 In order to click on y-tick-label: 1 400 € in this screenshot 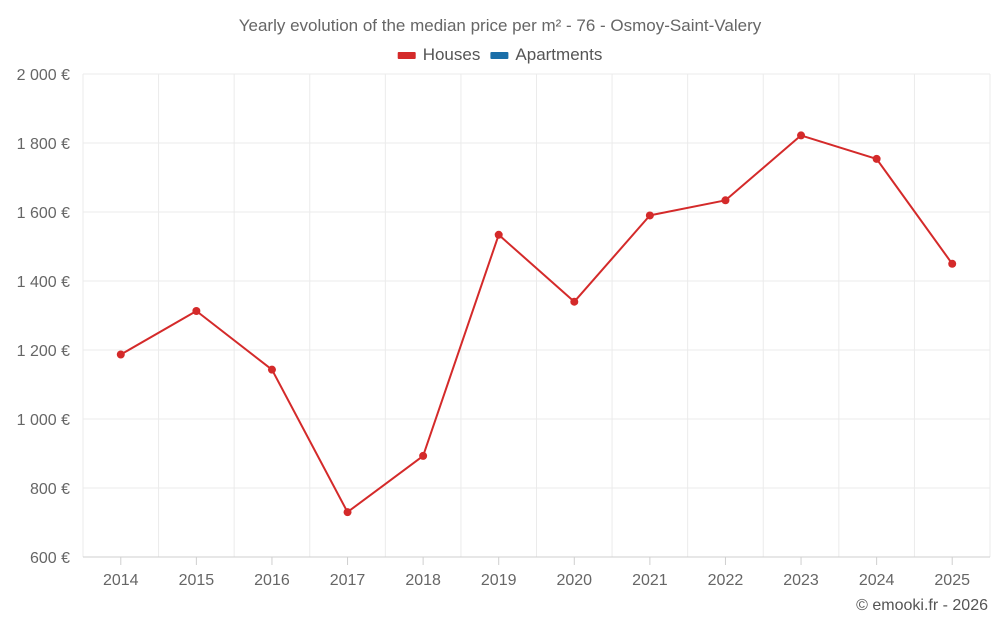, I will do `click(43, 282)`.